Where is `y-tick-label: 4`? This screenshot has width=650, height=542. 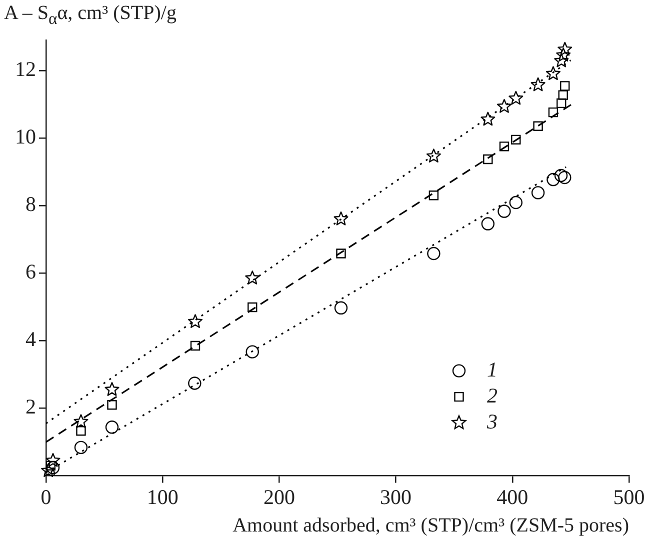 y-tick-label: 4 is located at coordinates (31, 339).